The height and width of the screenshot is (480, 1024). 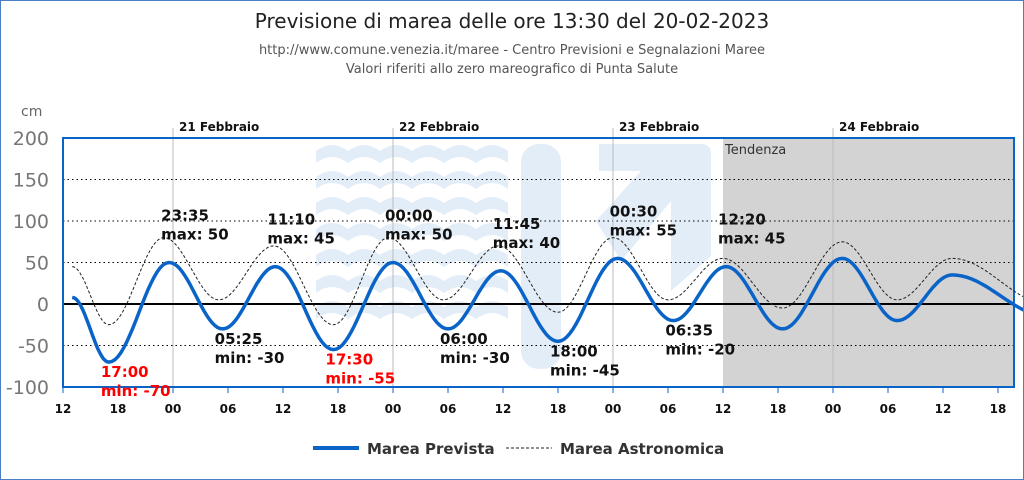 I want to click on annotation-value: min: -45, so click(x=585, y=370).